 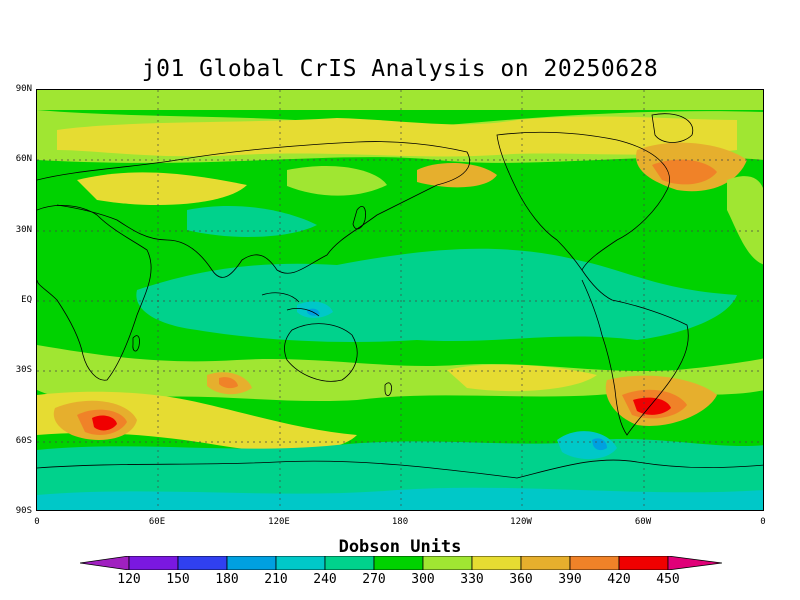 What do you see at coordinates (325, 579) in the screenshot?
I see `colorbar-label-240: 240` at bounding box center [325, 579].